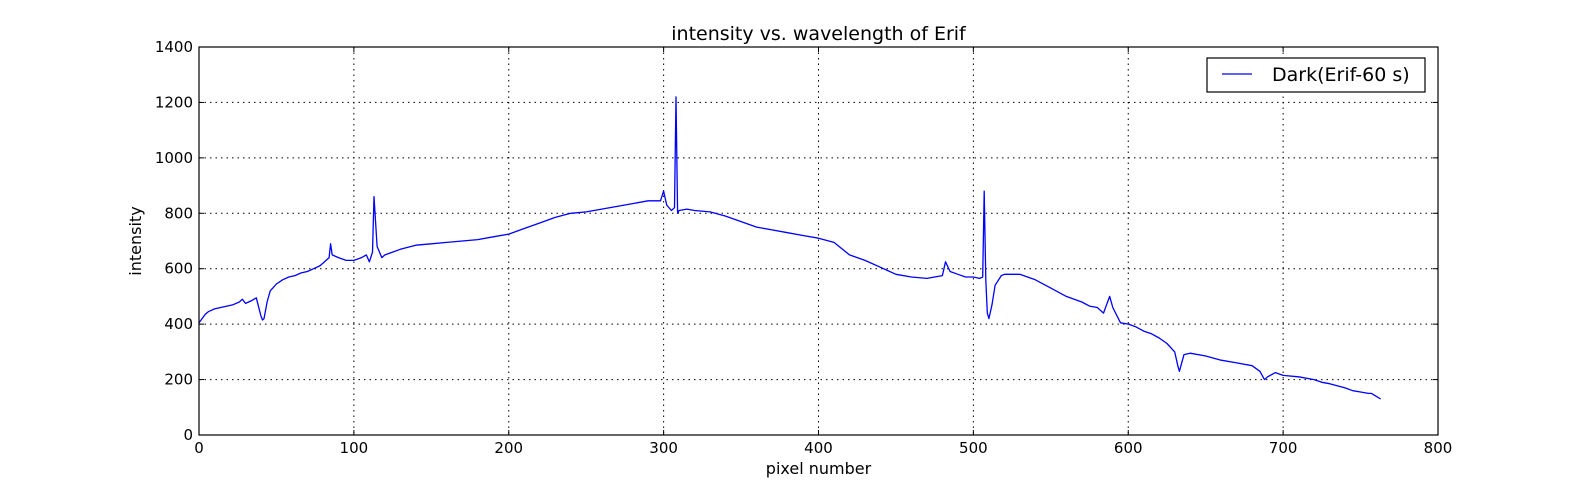  What do you see at coordinates (178, 324) in the screenshot?
I see `y-tick-label: 400` at bounding box center [178, 324].